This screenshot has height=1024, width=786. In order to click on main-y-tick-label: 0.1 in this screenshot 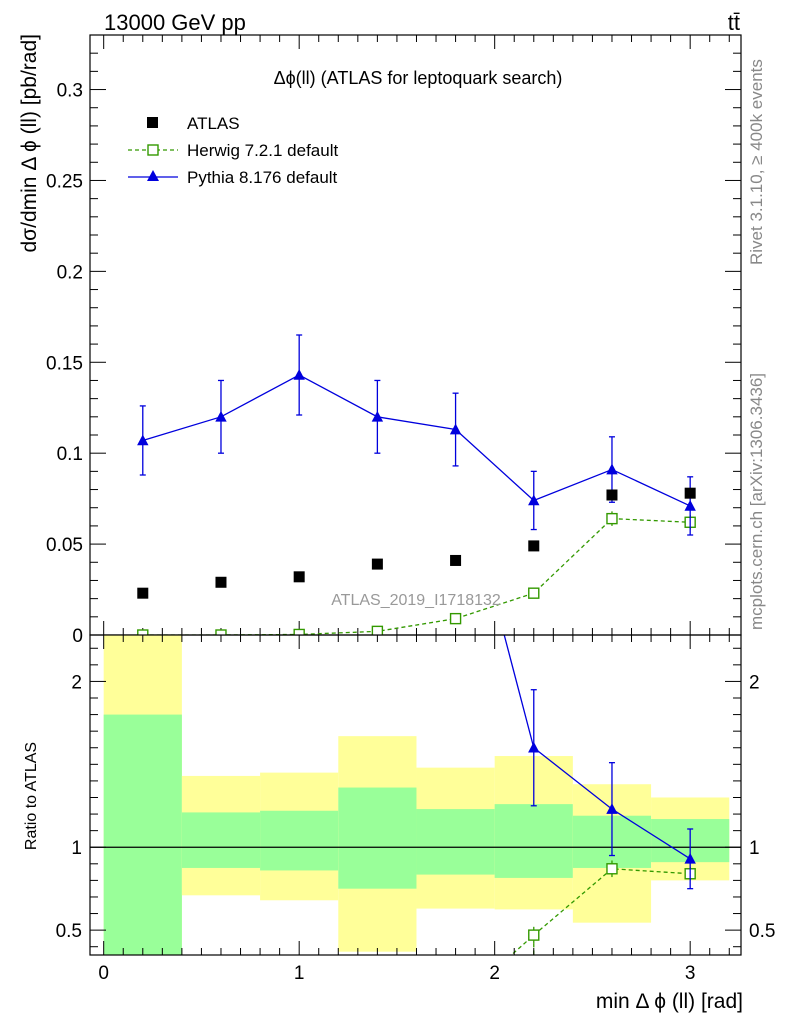, I will do `click(70, 454)`.